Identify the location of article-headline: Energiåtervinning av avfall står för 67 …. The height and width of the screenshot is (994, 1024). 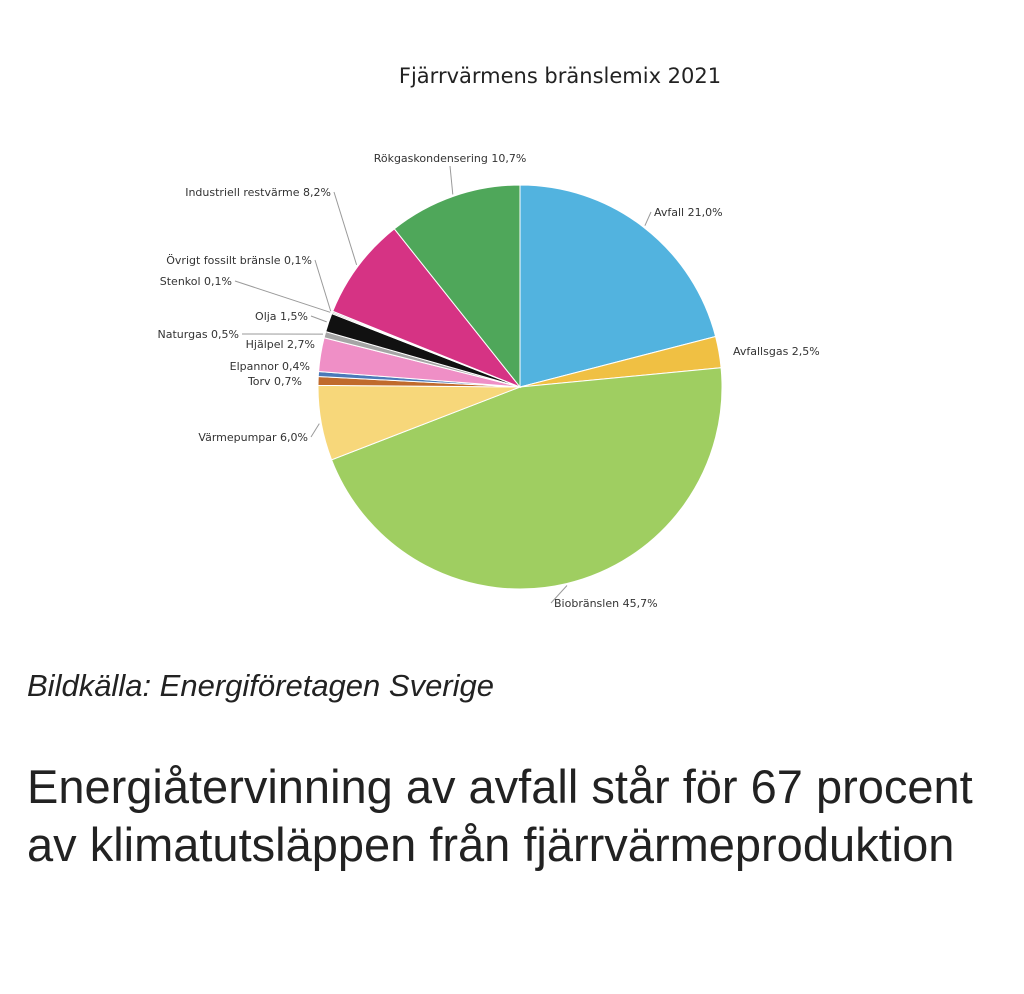
(500, 815).